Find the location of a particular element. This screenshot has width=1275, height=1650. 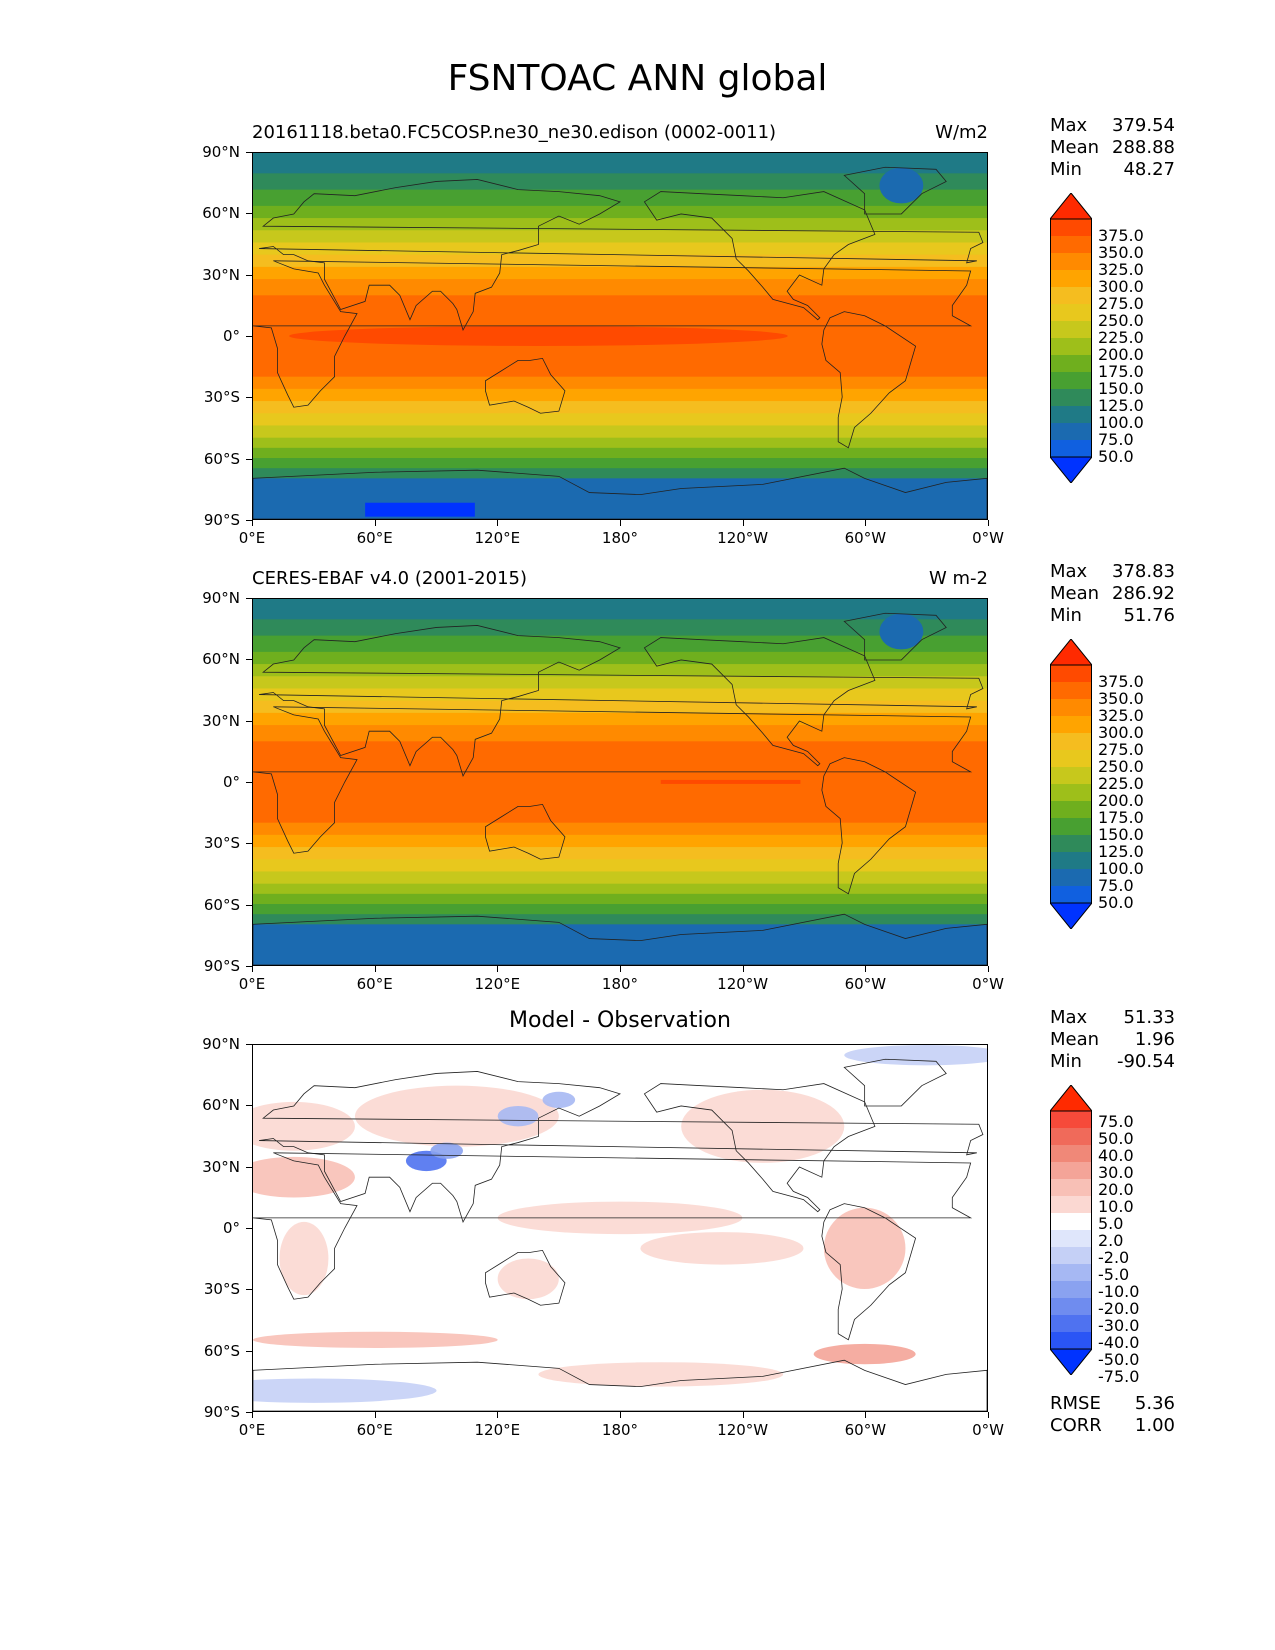

metric-value: 5.36 is located at coordinates (1154, 1403).